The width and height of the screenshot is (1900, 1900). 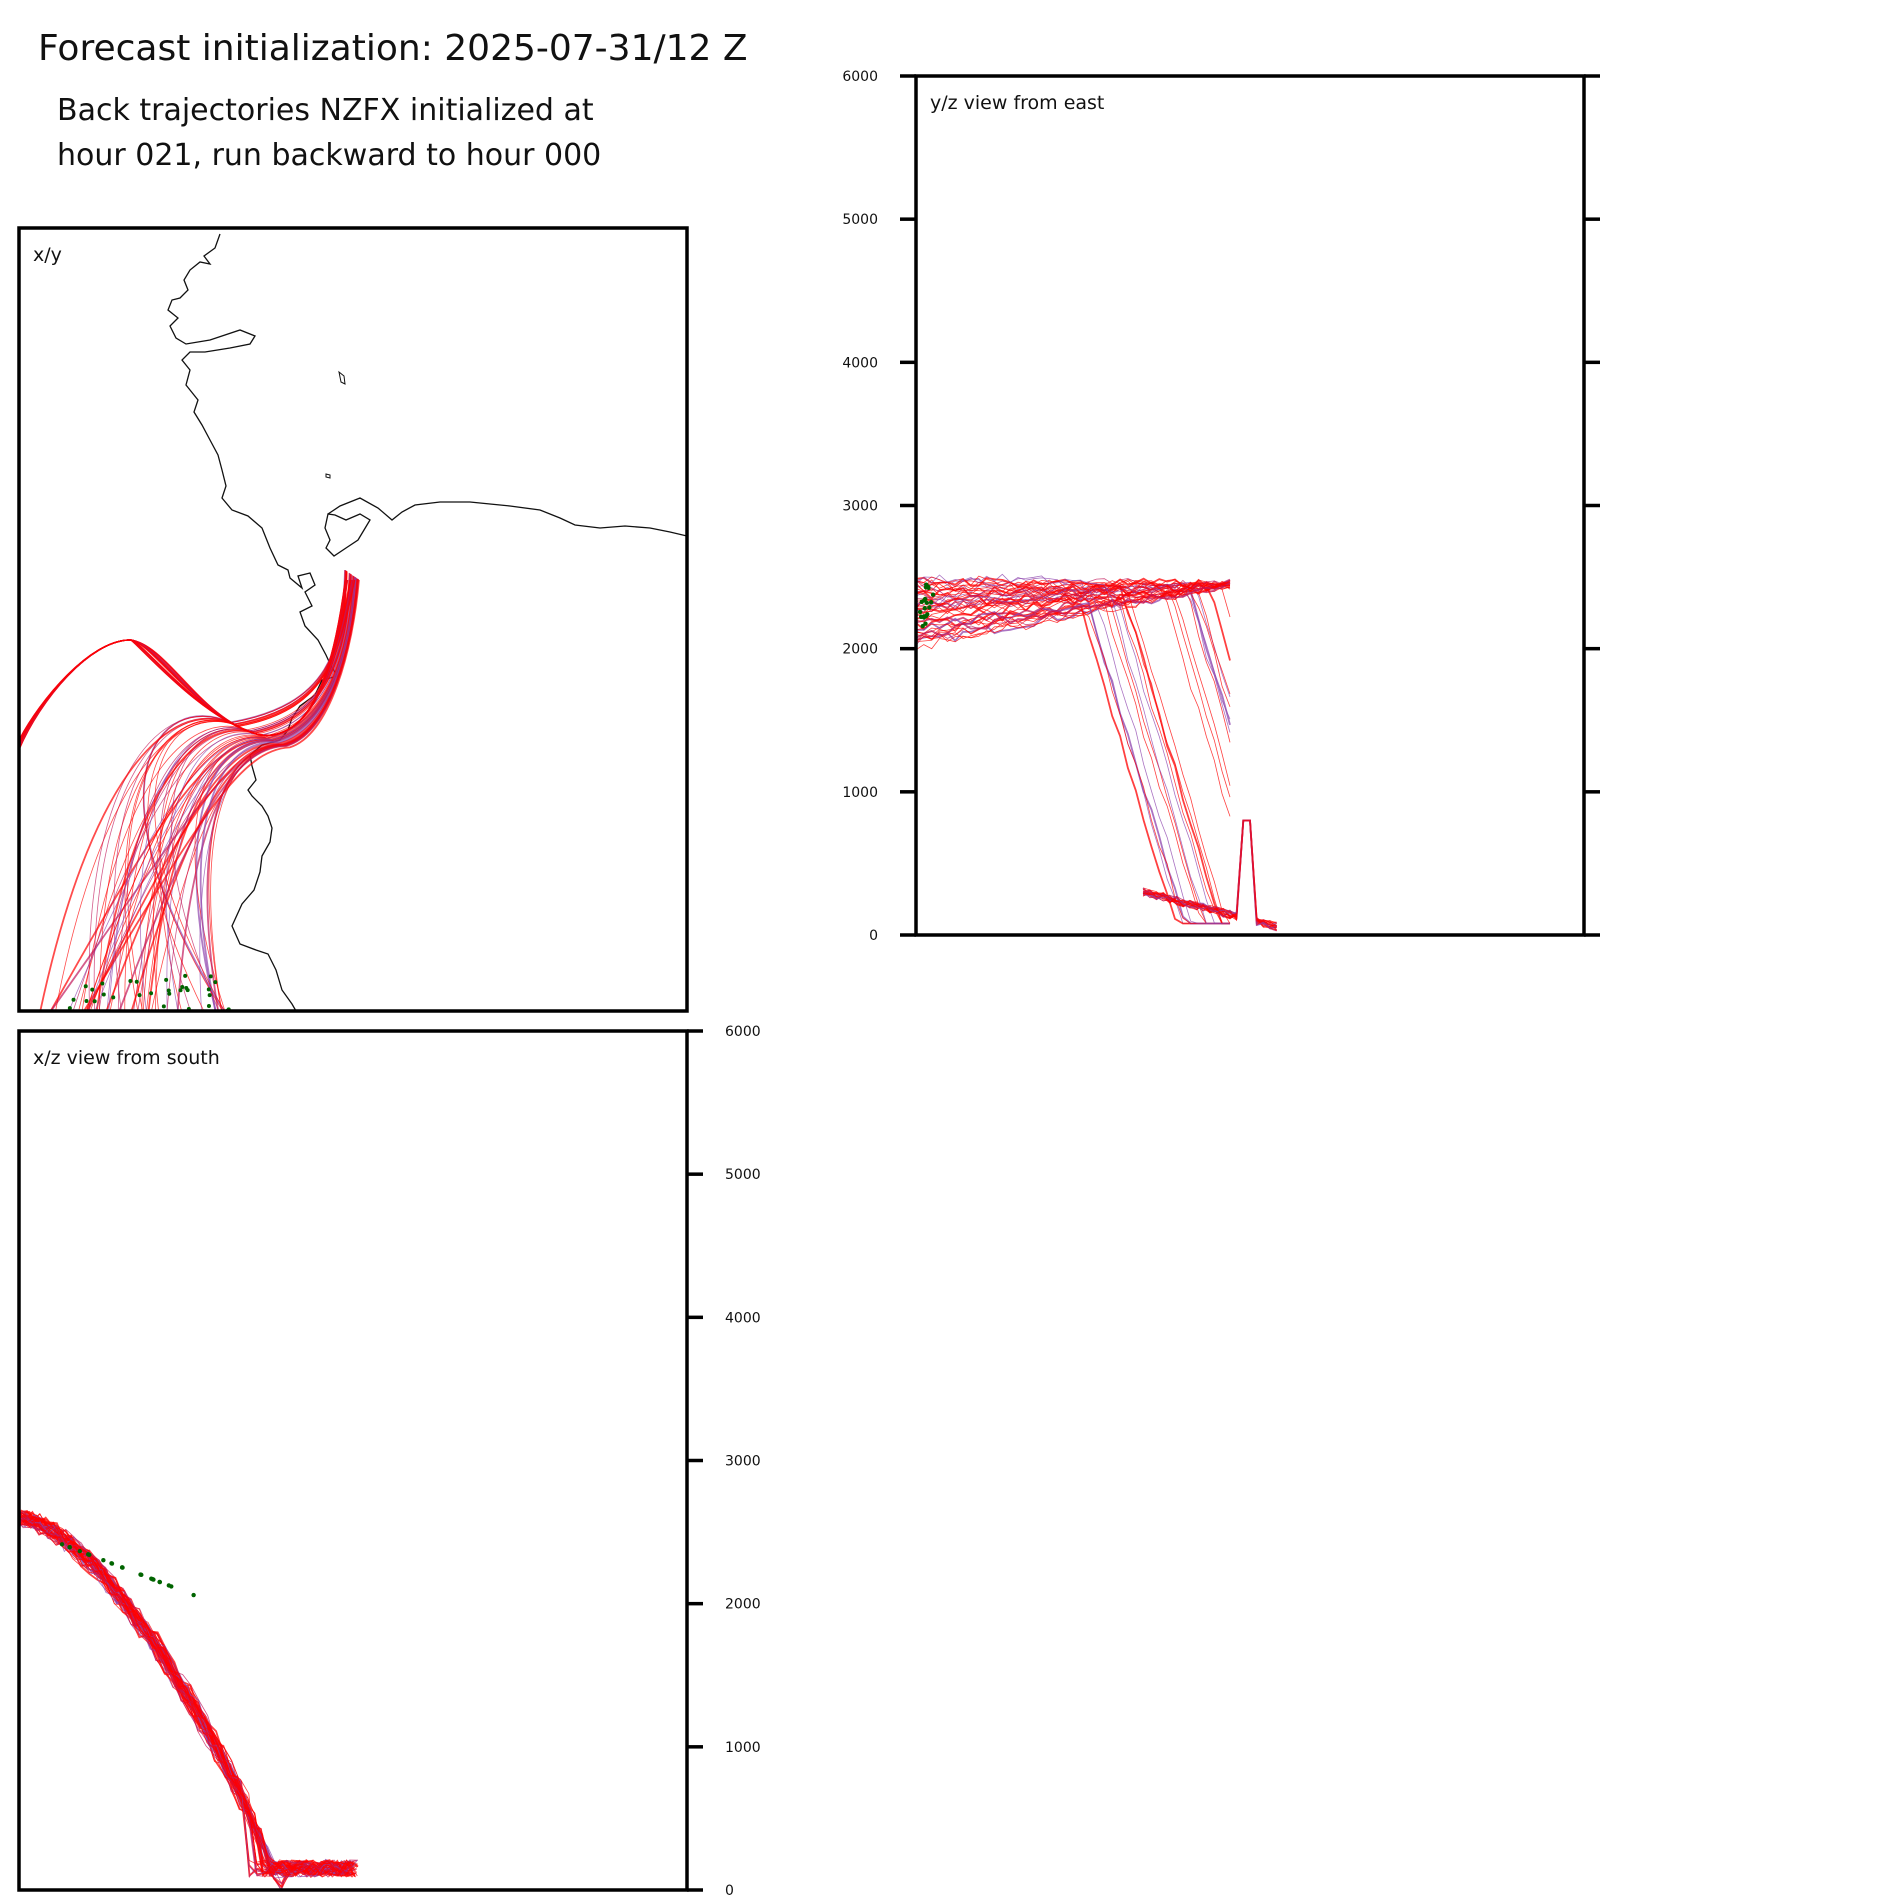 What do you see at coordinates (325, 110) in the screenshot?
I see `subtitle-line-1: Back trajectories NZFX initialized at` at bounding box center [325, 110].